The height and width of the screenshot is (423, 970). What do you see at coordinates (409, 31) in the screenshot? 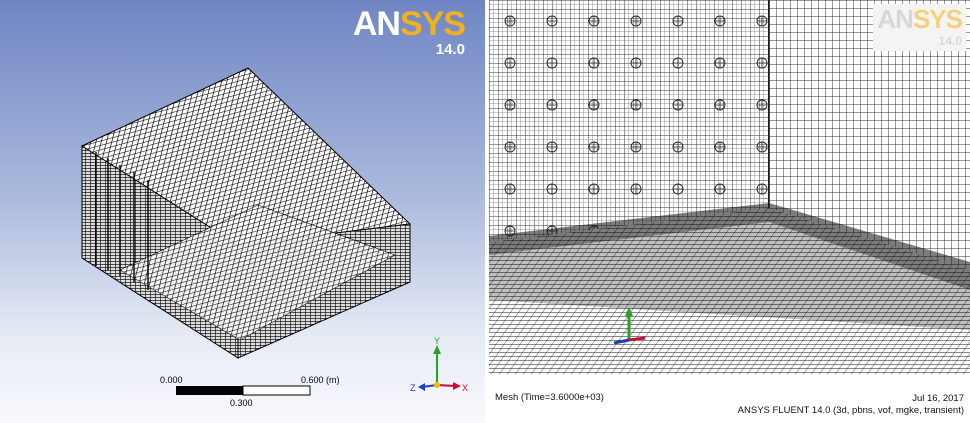
I see `ansys-logo: ANSYS 14.0` at bounding box center [409, 31].